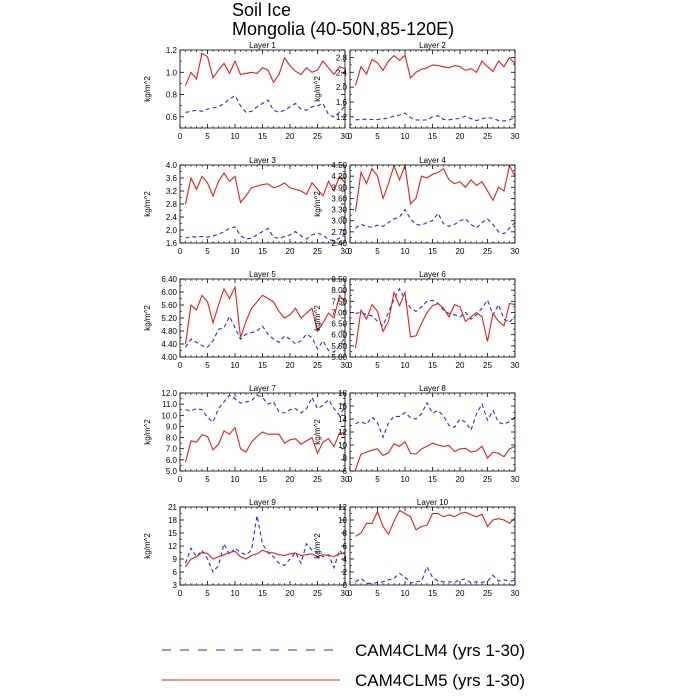  What do you see at coordinates (172, 95) in the screenshot?
I see `y-tick-label: 0.8` at bounding box center [172, 95].